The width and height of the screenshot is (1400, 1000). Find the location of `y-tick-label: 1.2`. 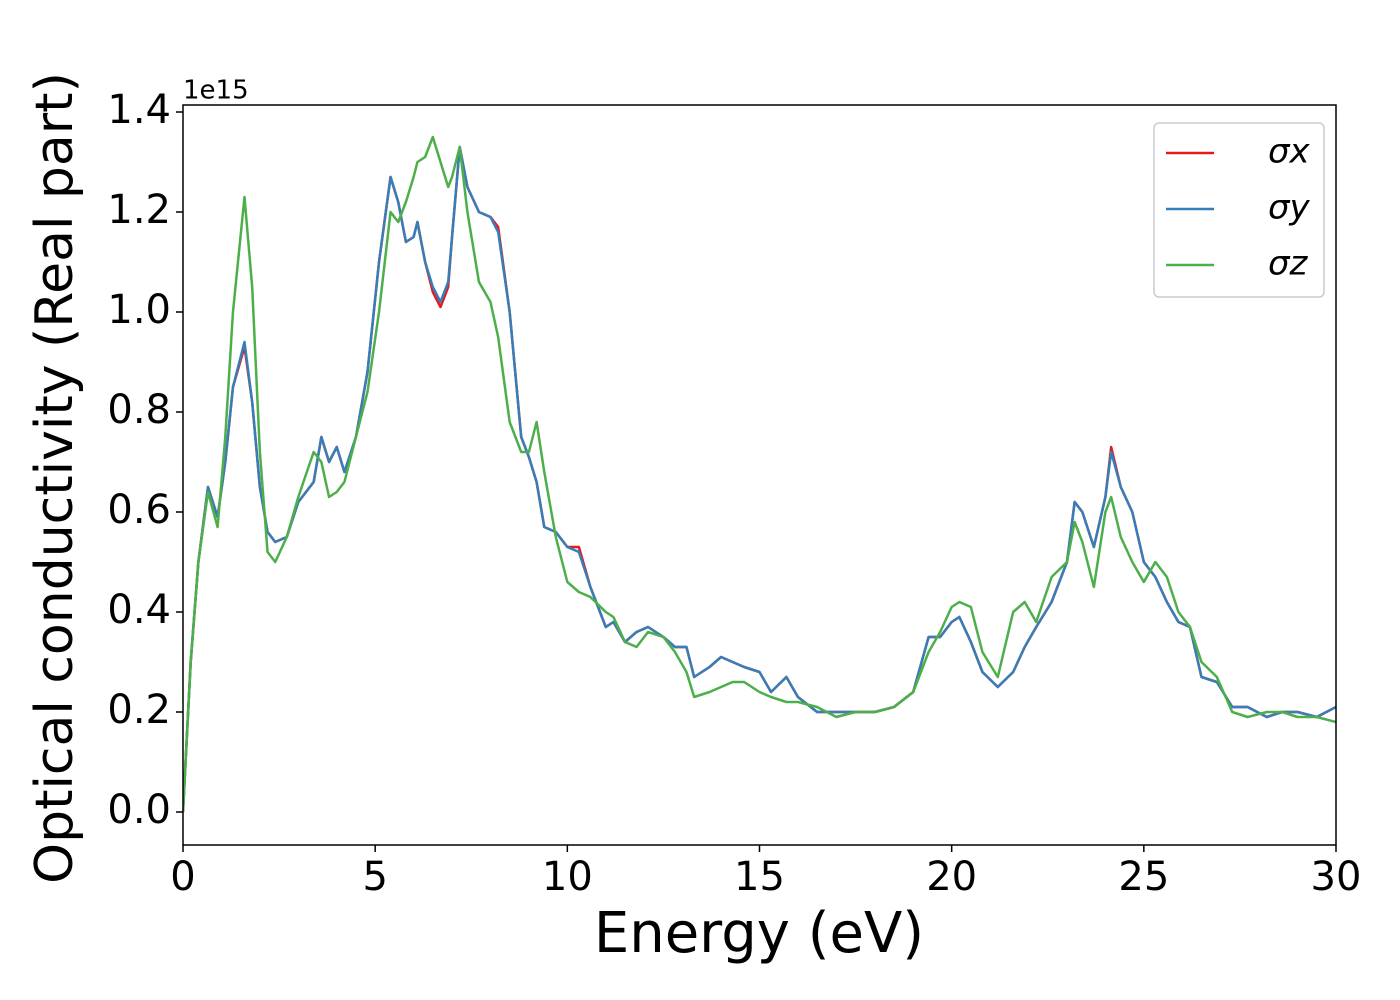

y-tick-label: 1.2 is located at coordinates (139, 210).